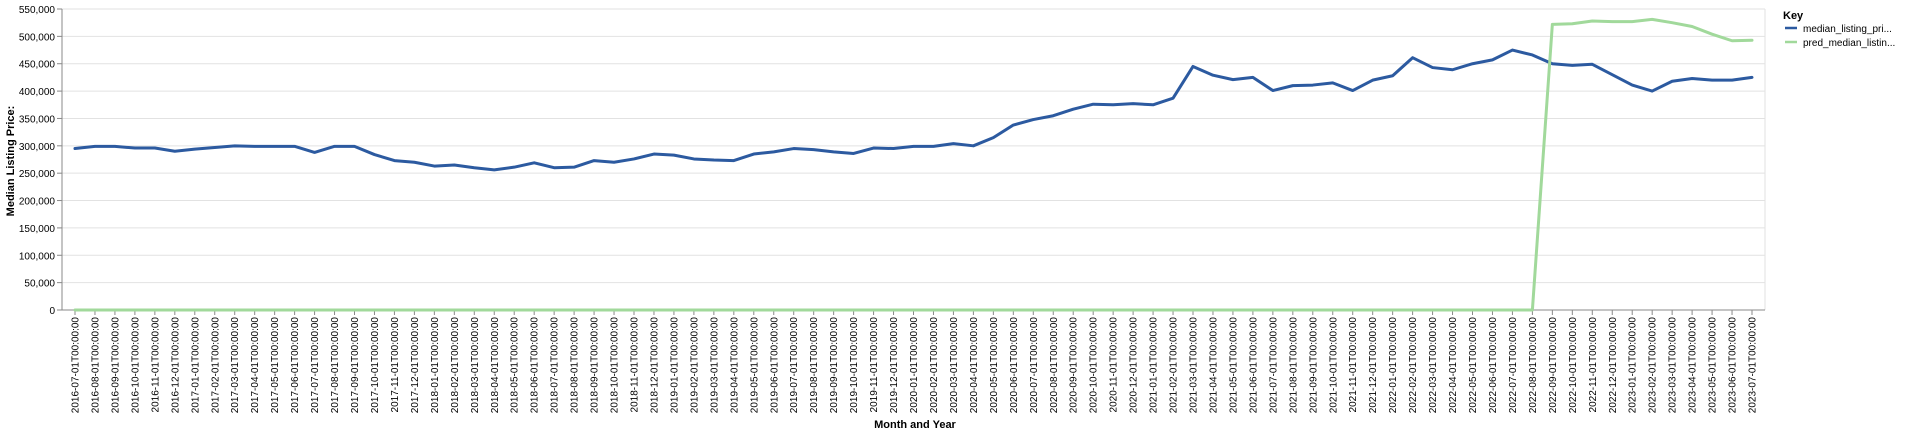  What do you see at coordinates (674, 365) in the screenshot?
I see `x-tick-label: 2019-01-01T00:00:00` at bounding box center [674, 365].